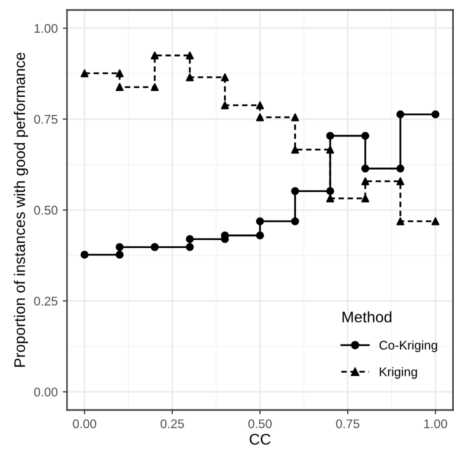 The width and height of the screenshot is (454, 452). Describe the element at coordinates (46, 28) in the screenshot. I see `y-tick-label: 1.00` at that location.